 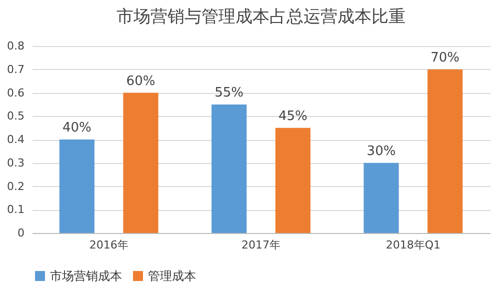 I want to click on chart-title: 市场营销与管理成本占总运营成本比重, so click(x=261, y=17).